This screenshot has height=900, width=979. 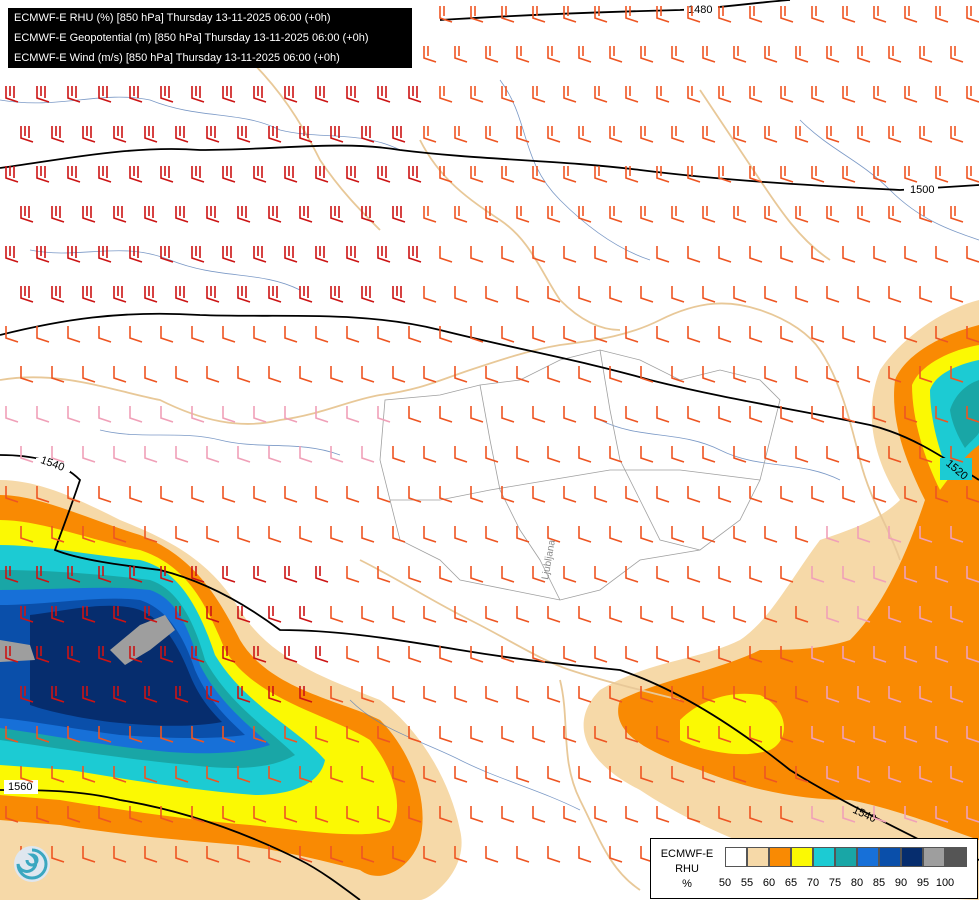 I want to click on contour-label-1480: 1480, so click(x=700, y=10).